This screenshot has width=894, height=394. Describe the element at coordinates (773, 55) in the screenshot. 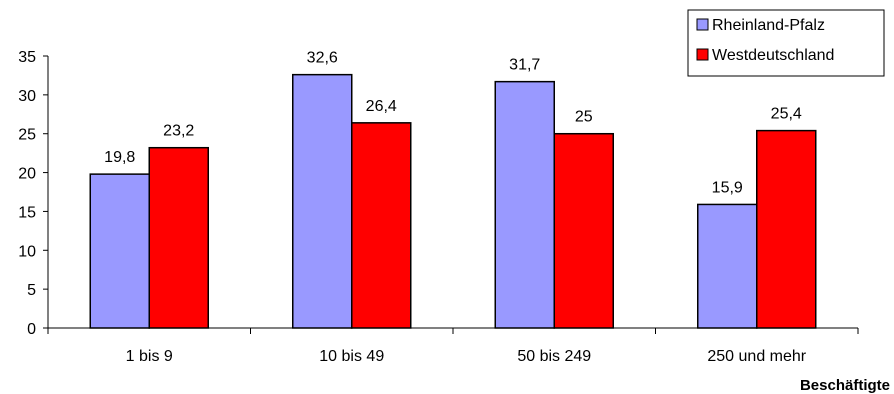

I see `legend-label: Westdeutschland` at that location.